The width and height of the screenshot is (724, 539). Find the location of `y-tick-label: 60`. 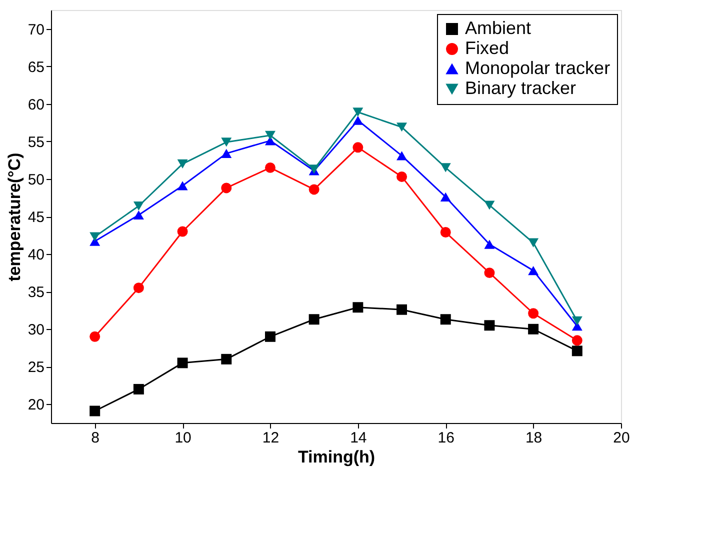

y-tick-label: 60 is located at coordinates (36, 105).